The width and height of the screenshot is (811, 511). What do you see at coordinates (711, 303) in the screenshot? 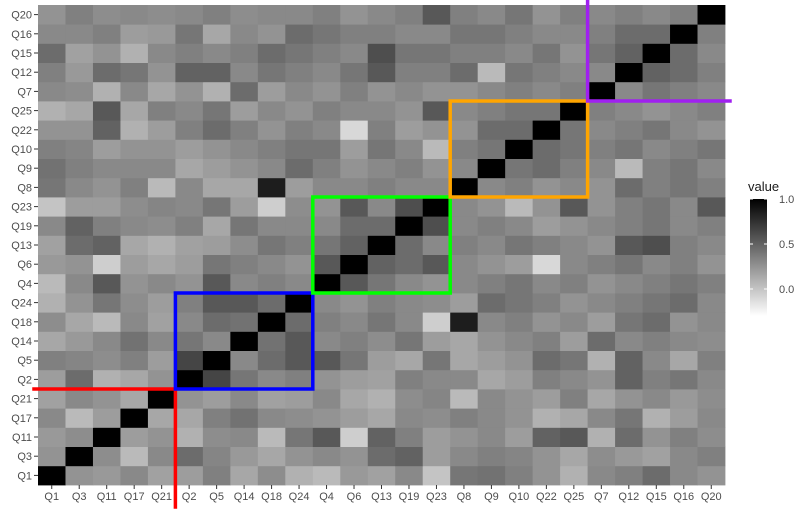
I see `heatmap-cell-Q24-Q20` at bounding box center [711, 303].